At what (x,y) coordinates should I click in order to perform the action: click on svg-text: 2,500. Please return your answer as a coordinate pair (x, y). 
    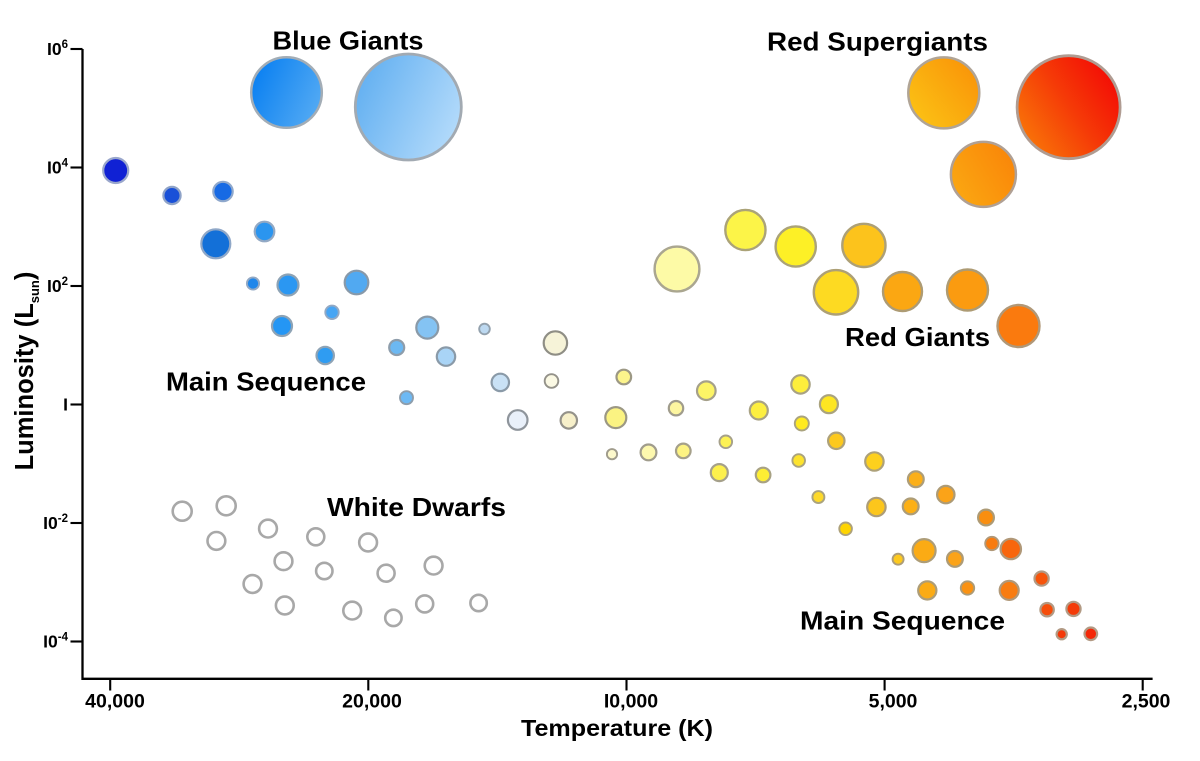
    Looking at the image, I should click on (1146, 702).